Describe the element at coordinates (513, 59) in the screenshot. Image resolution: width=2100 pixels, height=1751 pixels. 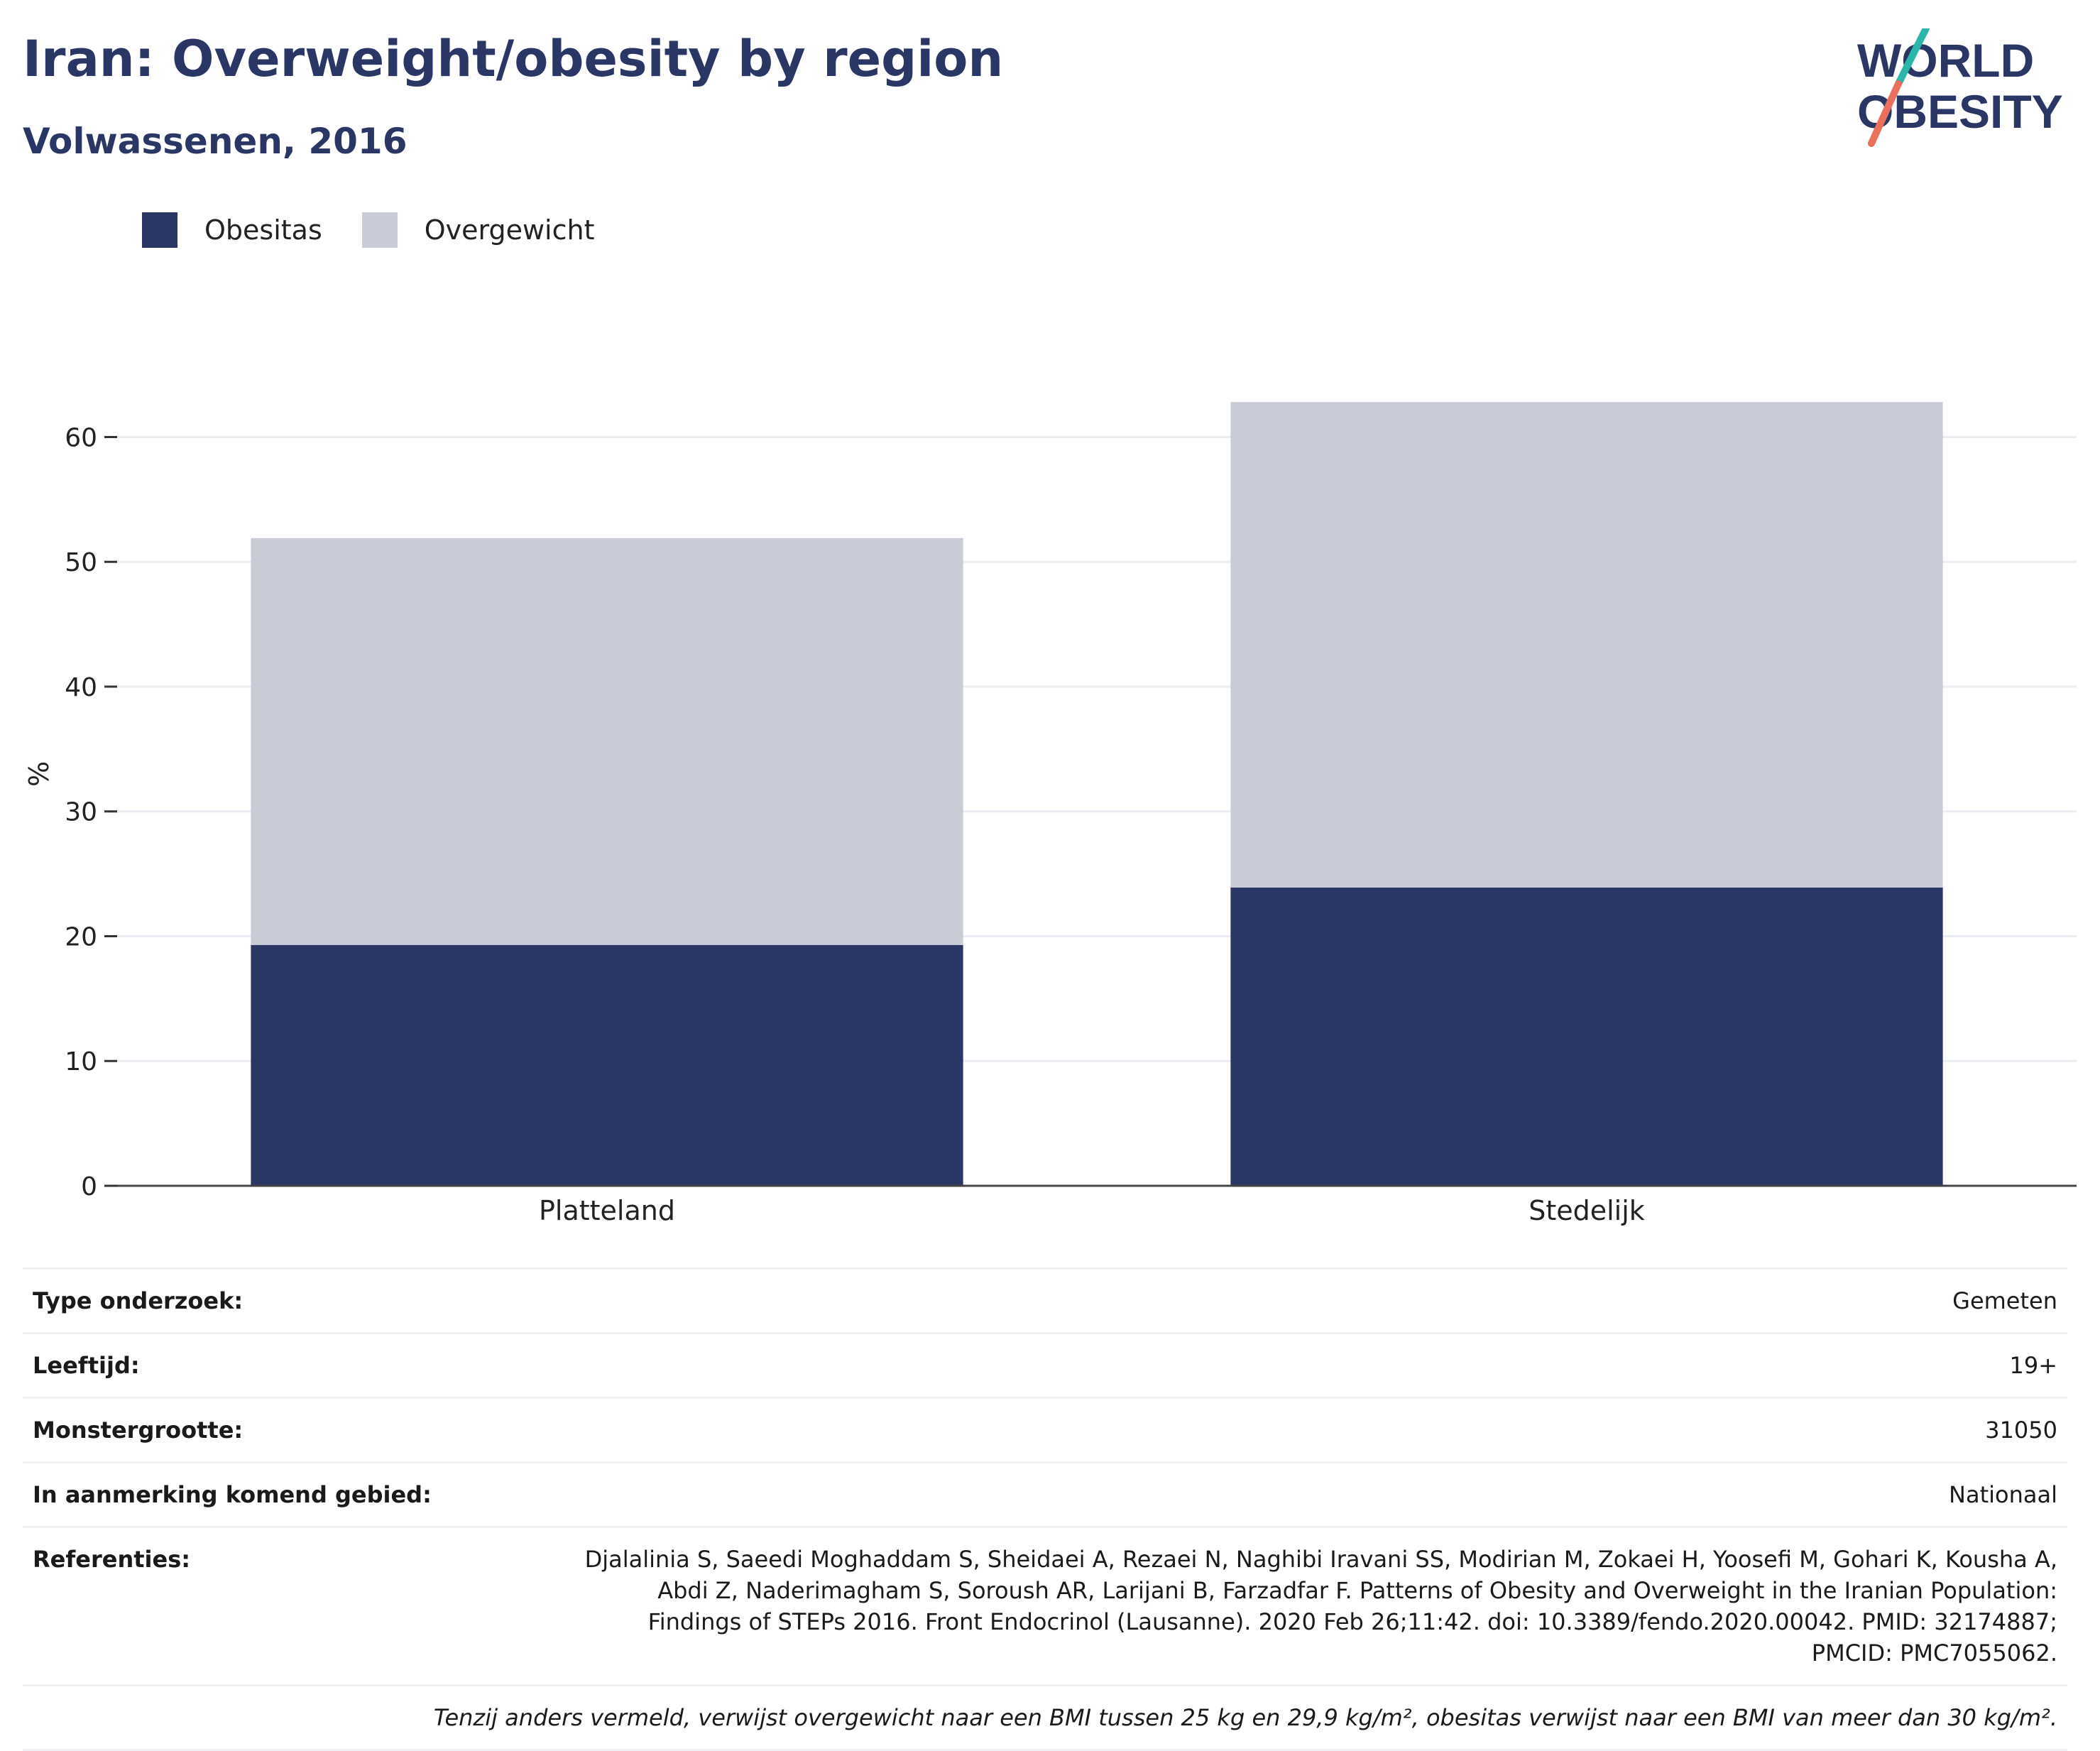
I see `chart-title: Iran: Overweight/obesity by region` at that location.